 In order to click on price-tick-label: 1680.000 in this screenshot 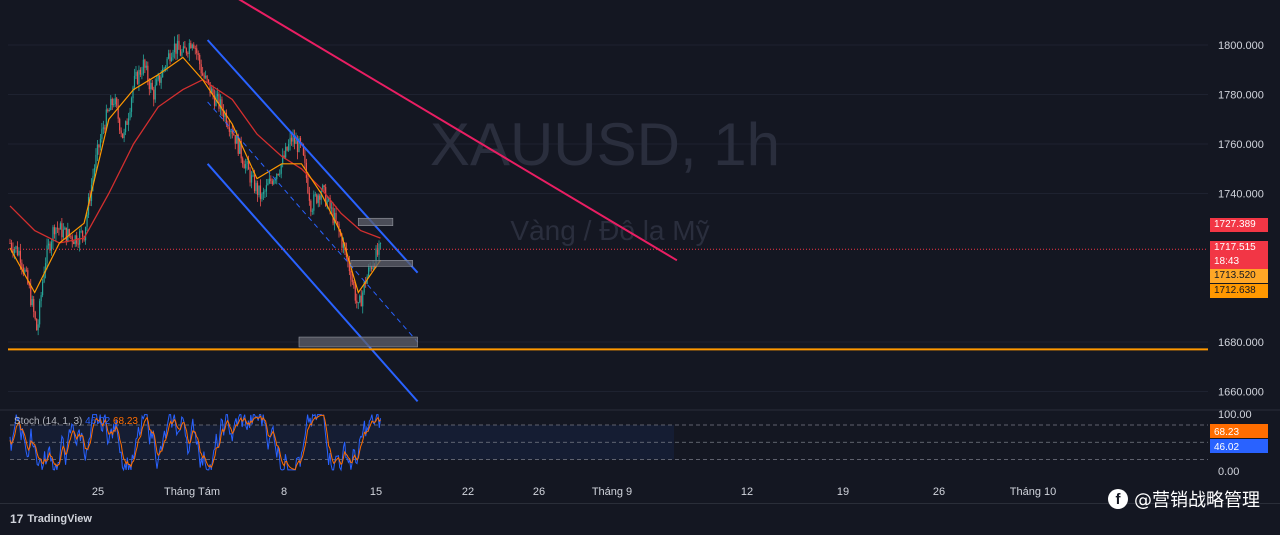, I will do `click(1241, 343)`.